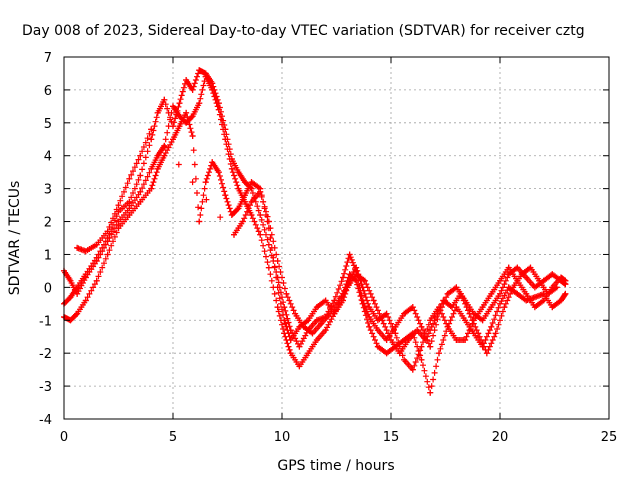 Image resolution: width=640 pixels, height=480 pixels. I want to click on y-tick-label: 5, so click(48, 124).